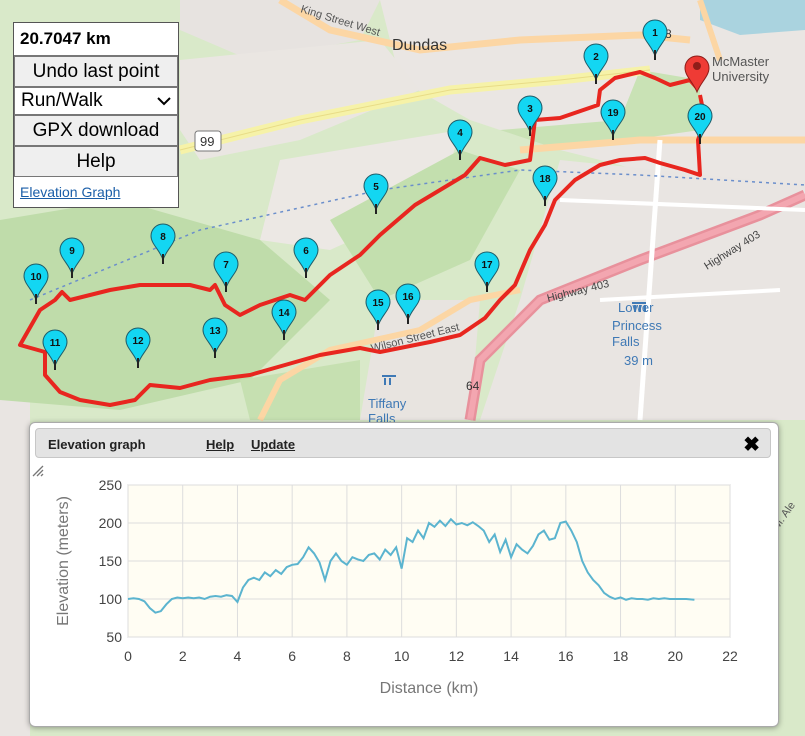 The image size is (805, 736). Describe the element at coordinates (111, 599) in the screenshot. I see `y-tick-label: 100` at that location.